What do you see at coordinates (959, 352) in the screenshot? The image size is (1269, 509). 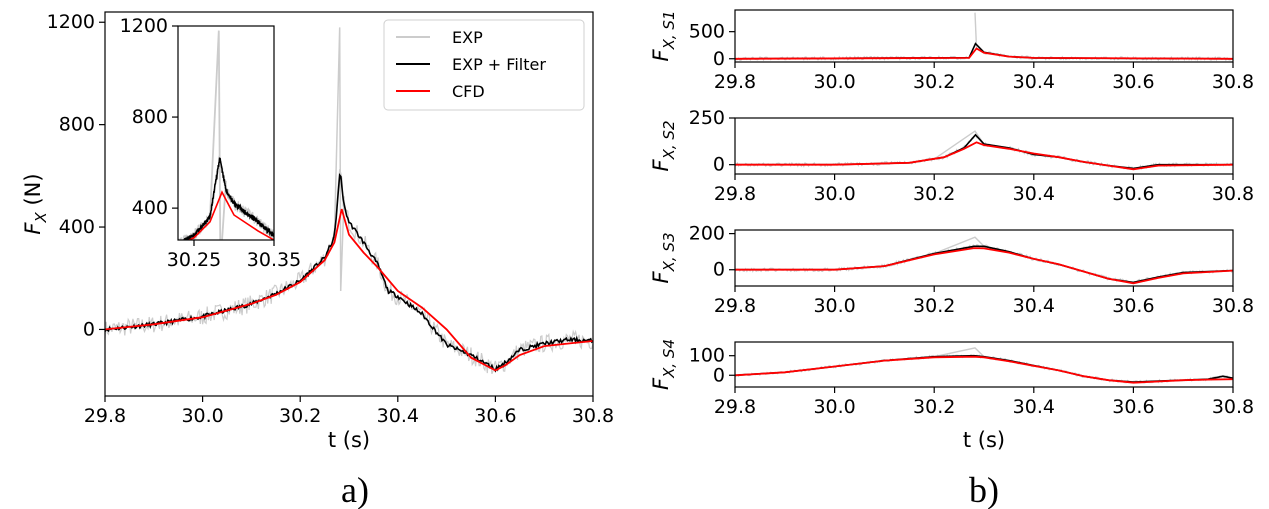 I see `subplot-4-exp-spike` at bounding box center [959, 352].